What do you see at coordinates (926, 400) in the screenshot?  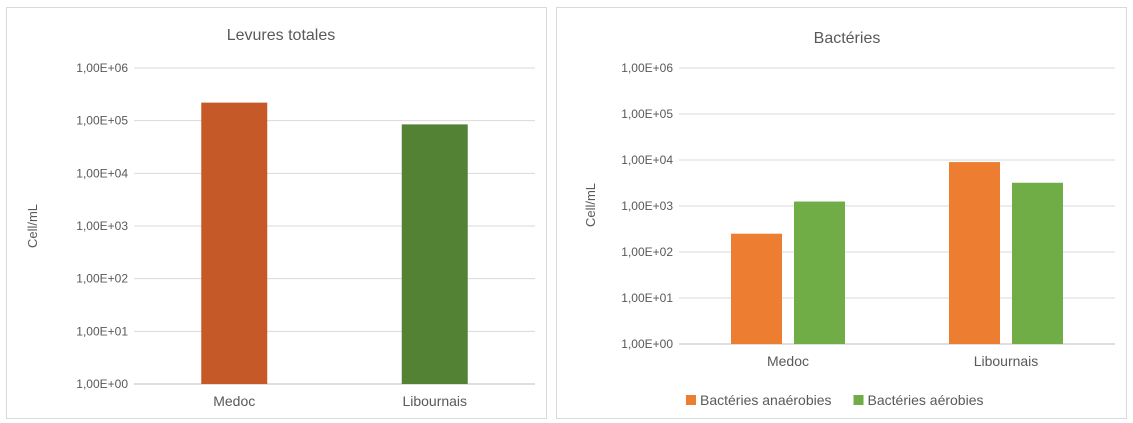 I see `legend-label: Bactéries aérobies` at bounding box center [926, 400].